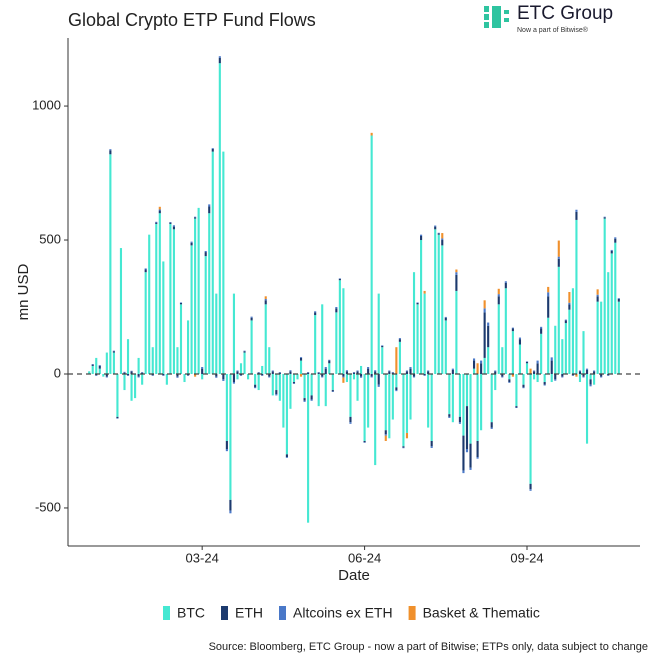 This screenshot has height=661, width=661. What do you see at coordinates (496, 17) in the screenshot?
I see `logo-block` at bounding box center [496, 17].